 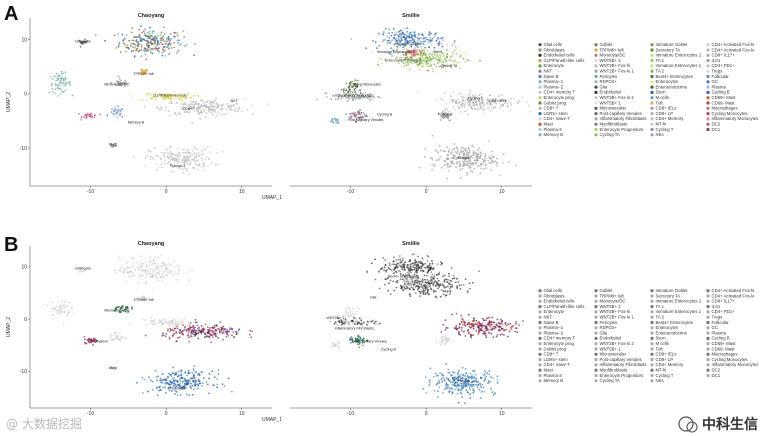 What do you see at coordinates (661, 124) in the screenshot?
I see `legend-entry-label: MT-hi` at bounding box center [661, 124].